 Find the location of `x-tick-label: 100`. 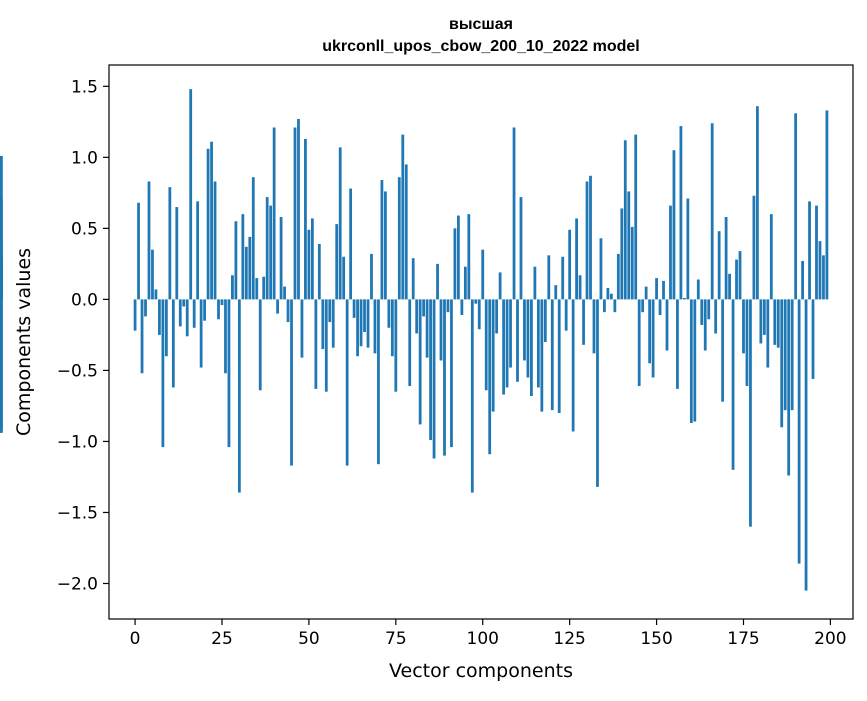

x-tick-label: 100 is located at coordinates (483, 639).